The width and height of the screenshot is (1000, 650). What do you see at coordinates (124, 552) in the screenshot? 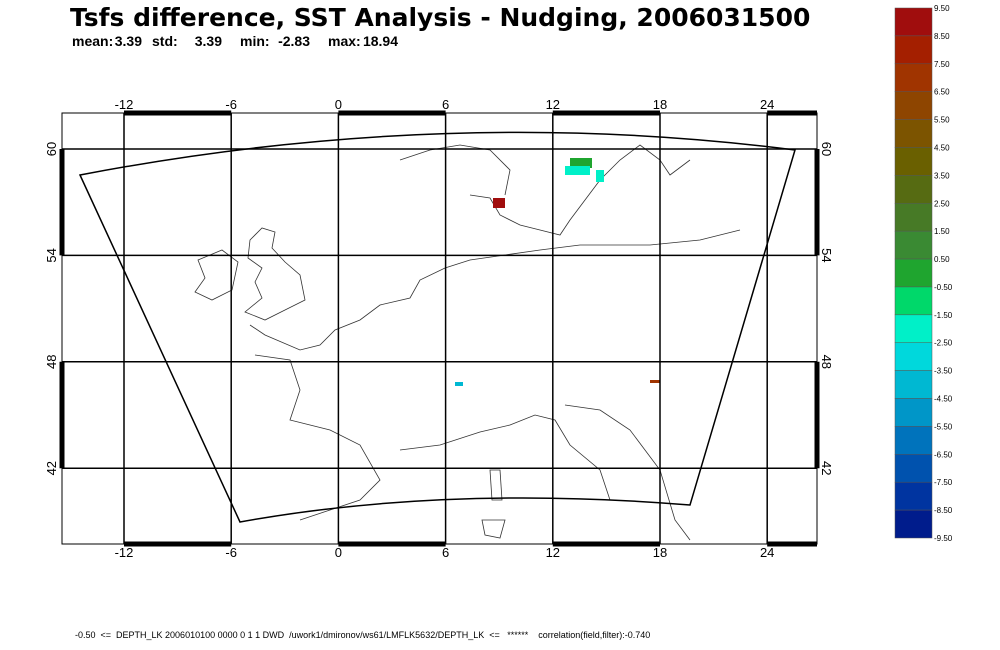
I see `lon-label-bottom: -12` at bounding box center [124, 552].